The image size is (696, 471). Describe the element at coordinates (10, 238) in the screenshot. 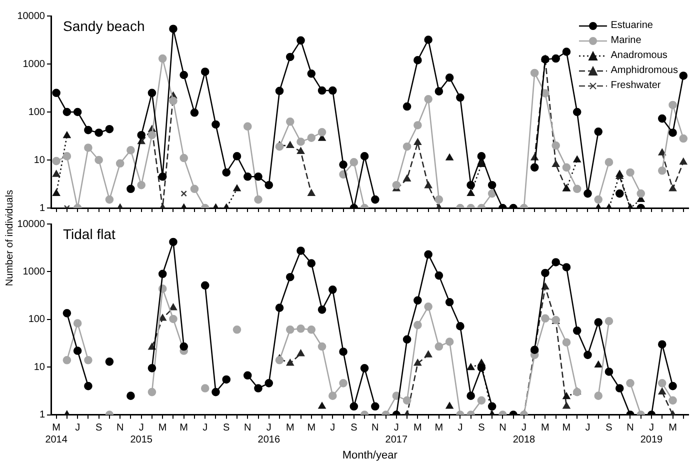

I see `y-axis-title: Number of individuals` at that location.